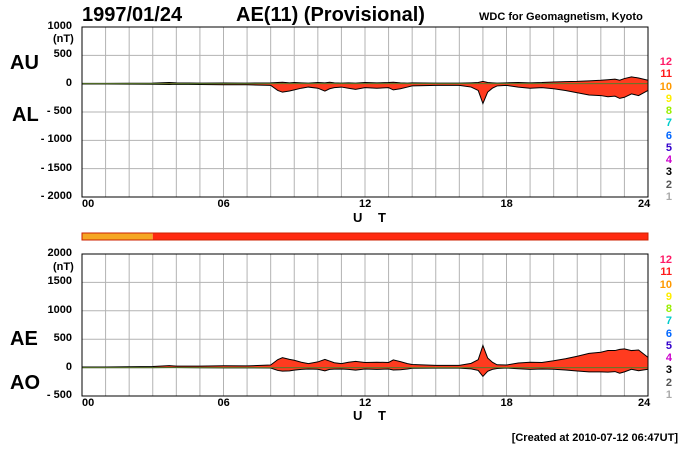 Image resolution: width=700 pixels, height=450 pixels. What do you see at coordinates (665, 260) in the screenshot?
I see `bottom-station-level-12: 12` at bounding box center [665, 260].